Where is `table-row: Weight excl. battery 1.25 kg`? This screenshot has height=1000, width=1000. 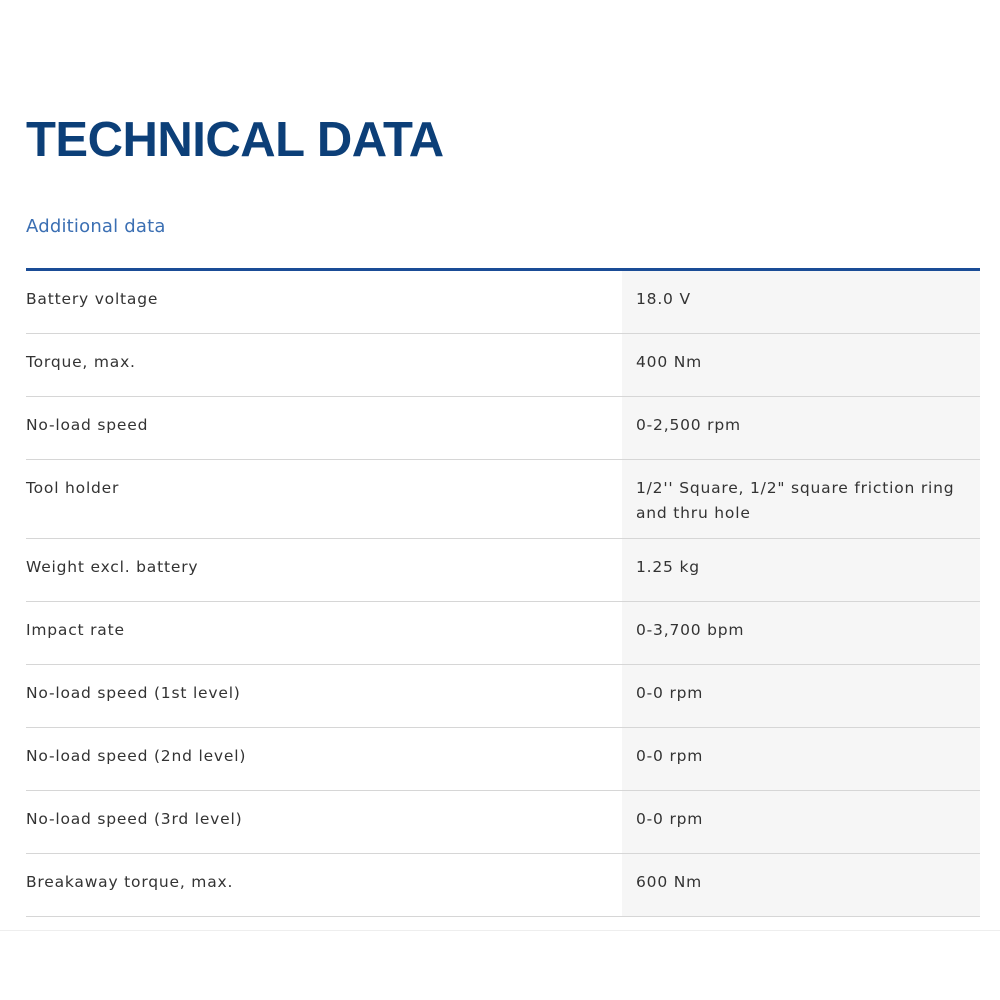
table-row: Weight excl. battery 1.25 kg is located at coordinates (503, 570).